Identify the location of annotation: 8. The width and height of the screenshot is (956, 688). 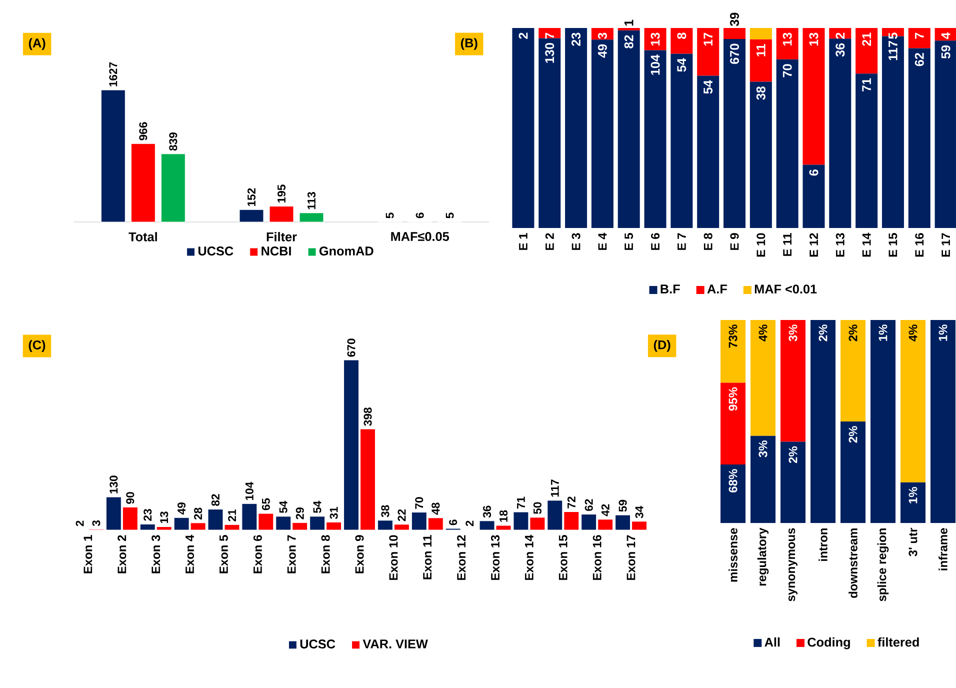
(681, 35).